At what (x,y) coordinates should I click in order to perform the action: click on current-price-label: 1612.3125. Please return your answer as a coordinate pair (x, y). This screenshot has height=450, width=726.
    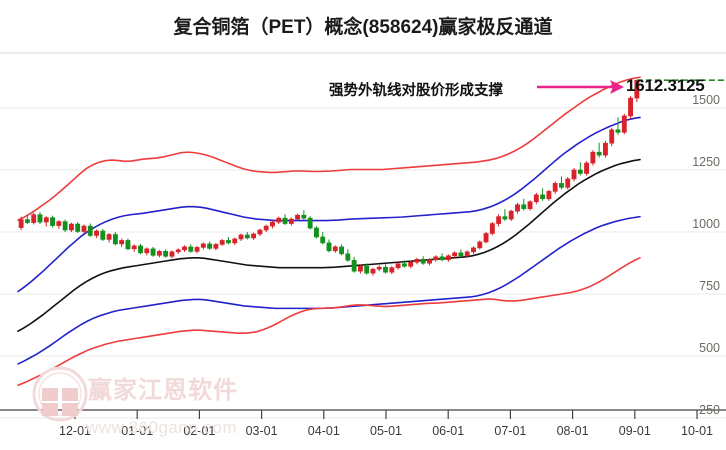
    Looking at the image, I should click on (665, 85).